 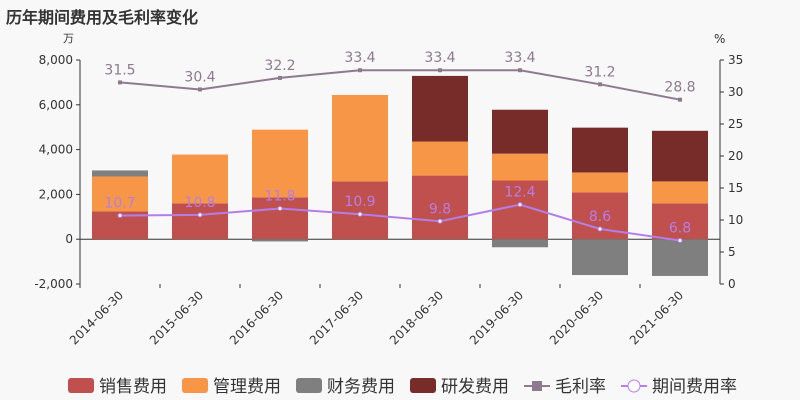 What do you see at coordinates (199, 77) in the screenshot?
I see `data-label-毛利率: 30.4` at bounding box center [199, 77].